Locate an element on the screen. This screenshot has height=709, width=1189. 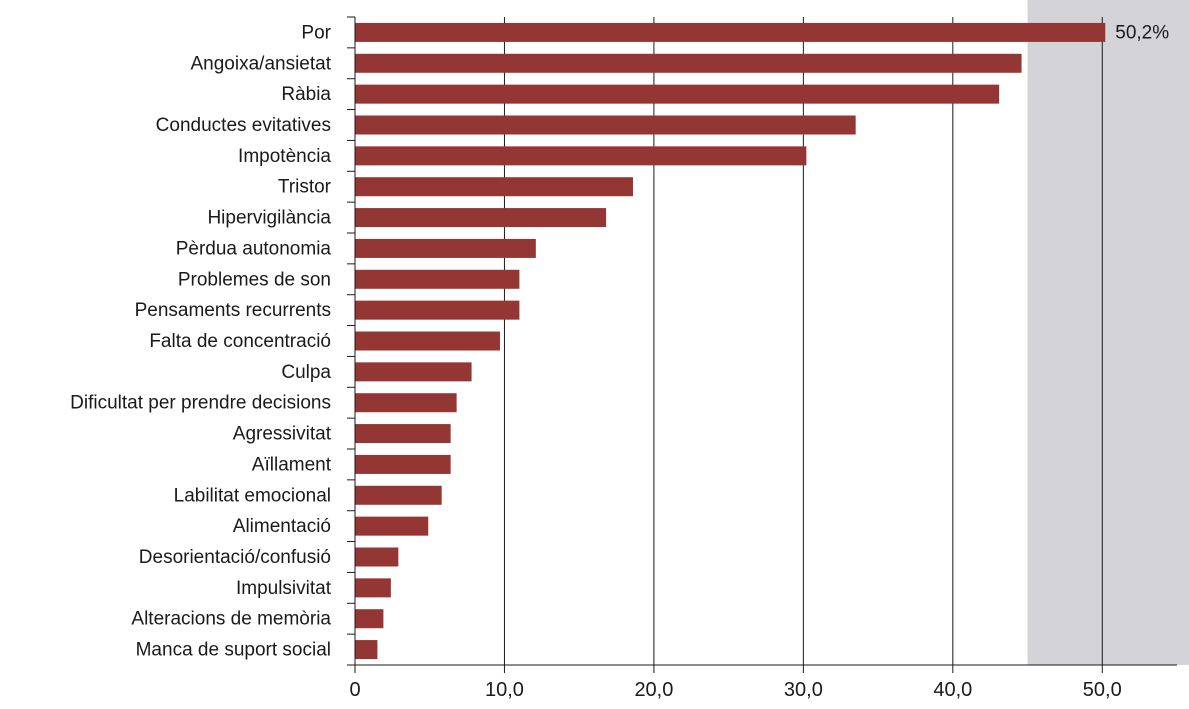
category-label-7: Pèrdua autonomia is located at coordinates (254, 248).